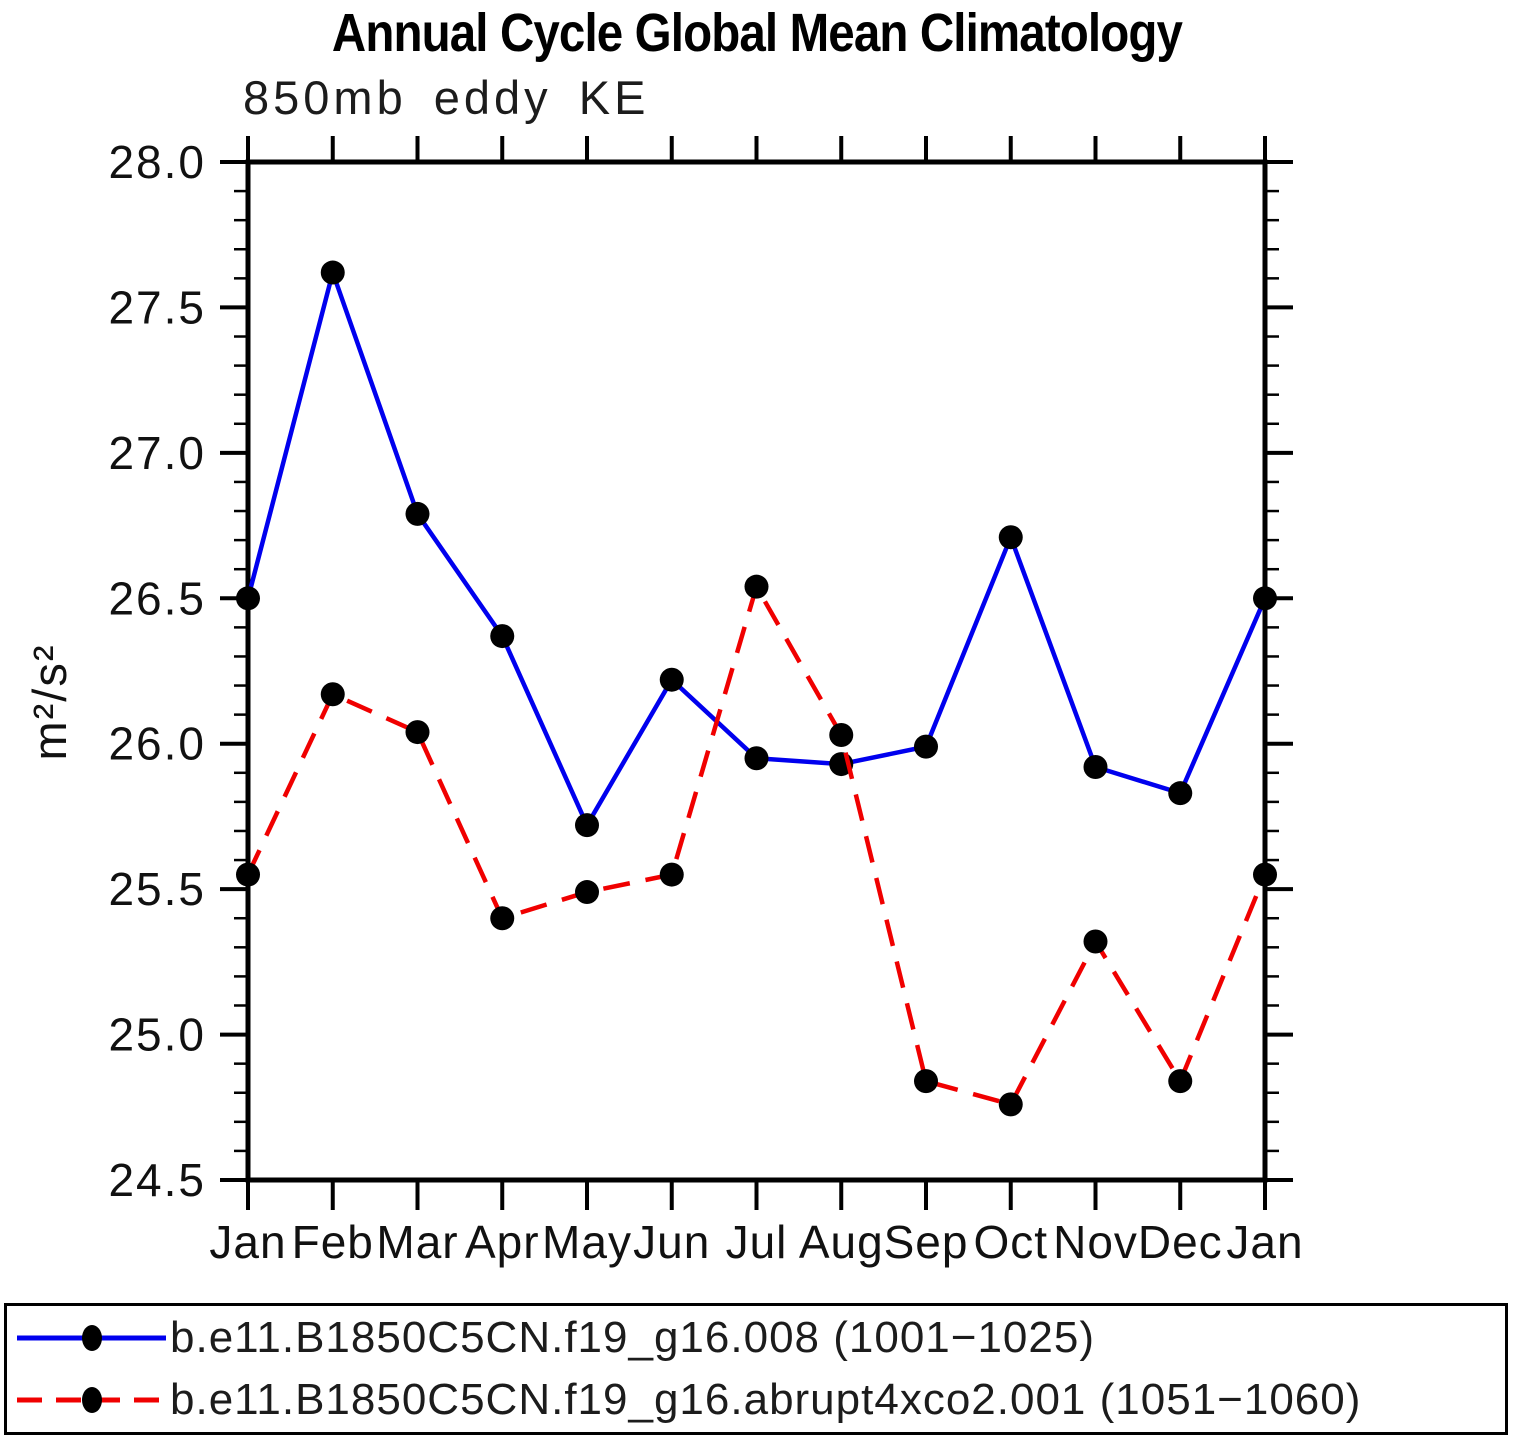 The height and width of the screenshot is (1439, 1514). I want to click on svg-text: 25.0, so click(157, 1035).